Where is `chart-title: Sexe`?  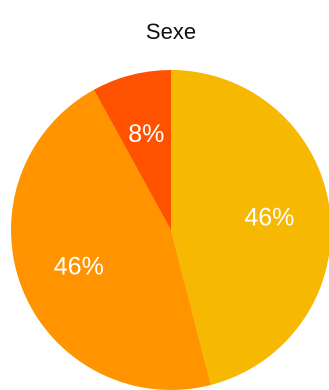
chart-title: Sexe is located at coordinates (171, 31).